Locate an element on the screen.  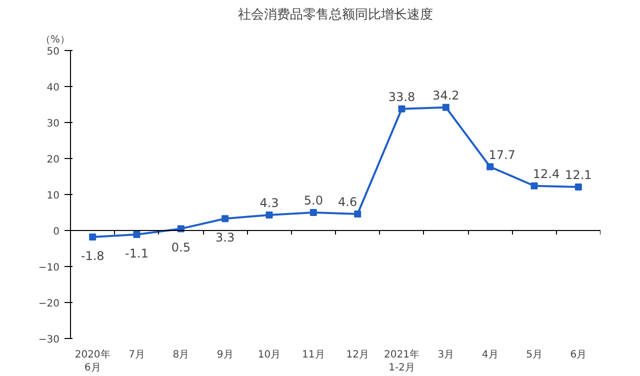
data-label: 12.4 is located at coordinates (546, 173).